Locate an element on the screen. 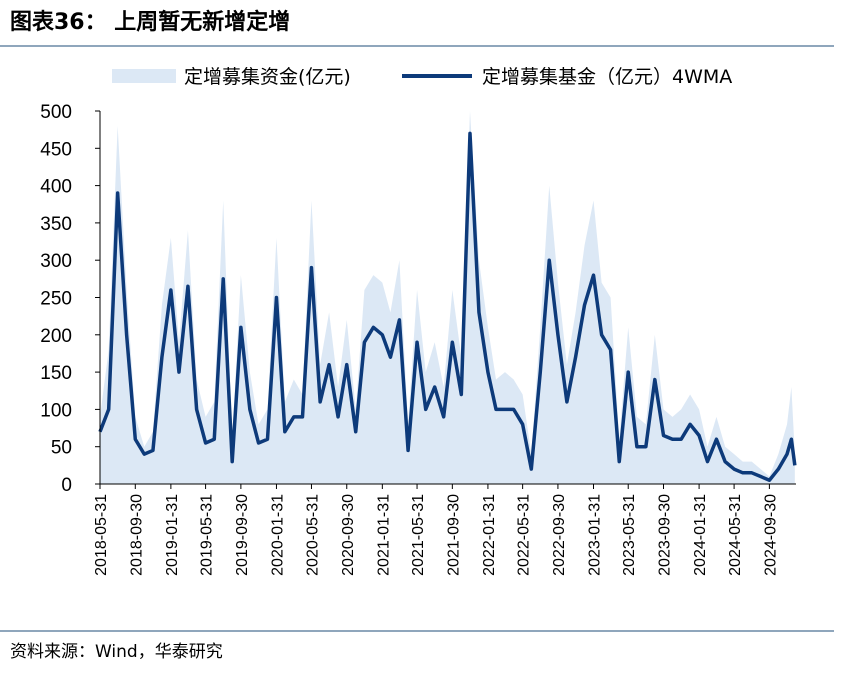 The height and width of the screenshot is (674, 842). y-tick-label: 400 is located at coordinates (56, 187).